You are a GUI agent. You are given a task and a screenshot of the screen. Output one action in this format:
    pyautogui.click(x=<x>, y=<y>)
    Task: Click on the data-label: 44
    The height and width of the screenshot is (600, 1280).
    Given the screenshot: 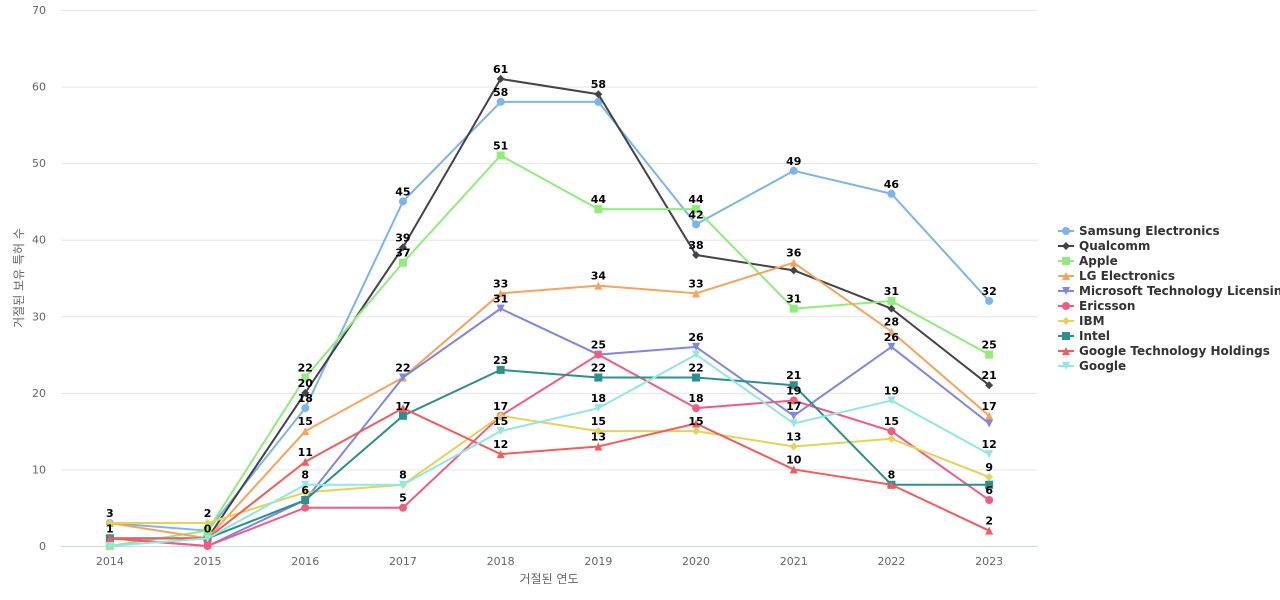 What is the action you would take?
    pyautogui.click(x=696, y=199)
    